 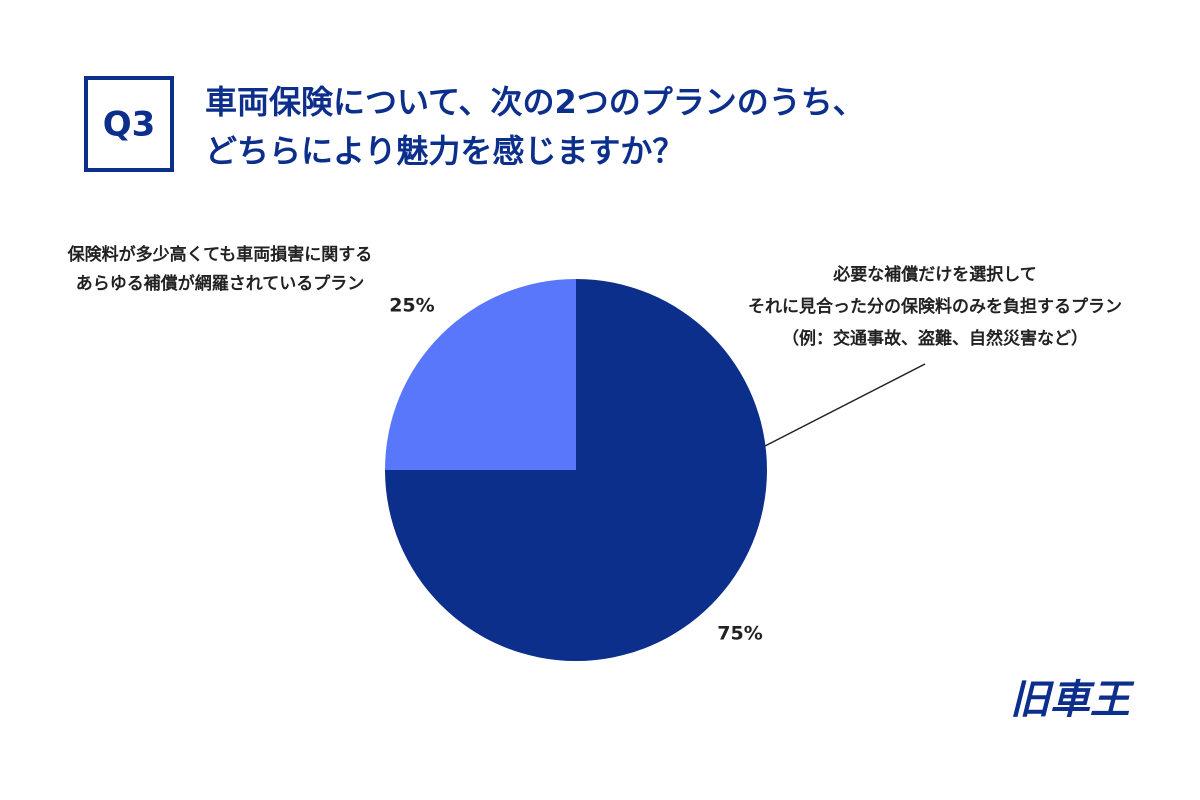 I want to click on chart-title: どちらにより魅力を感じますか？, so click(x=444, y=151).